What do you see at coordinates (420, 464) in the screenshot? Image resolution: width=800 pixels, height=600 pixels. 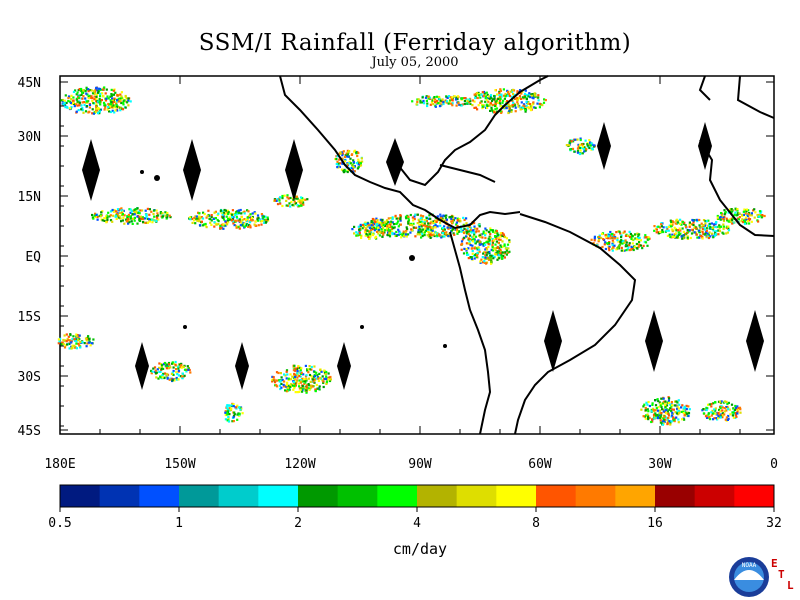 I see `lon-label: 90W` at bounding box center [420, 464].